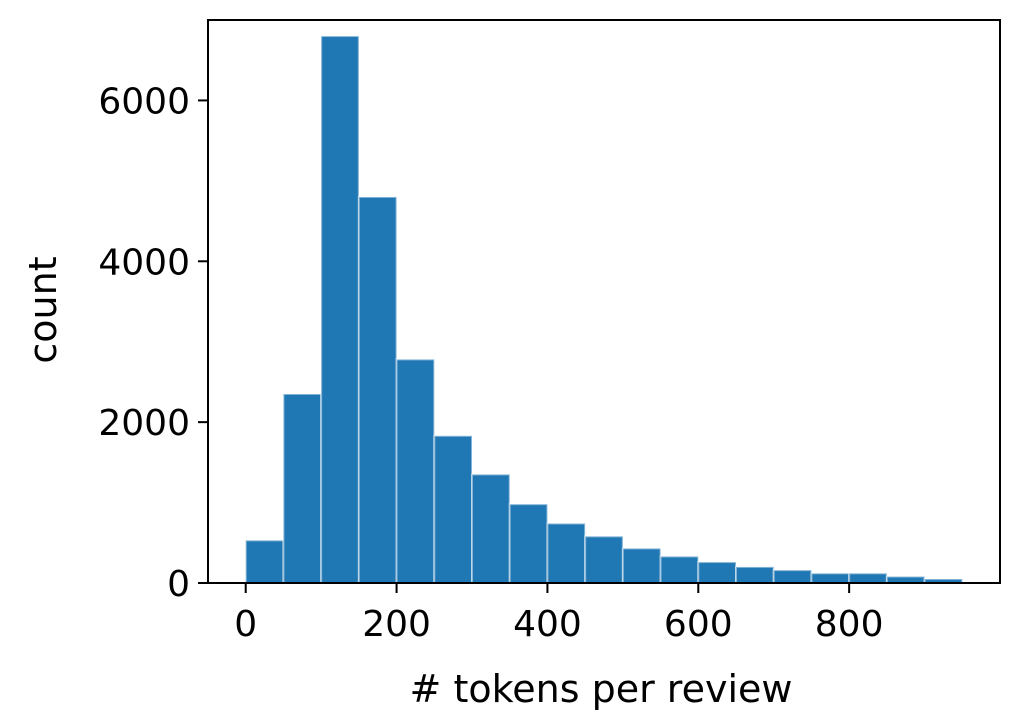  What do you see at coordinates (245, 624) in the screenshot?
I see `x-tick-label: 0` at bounding box center [245, 624].